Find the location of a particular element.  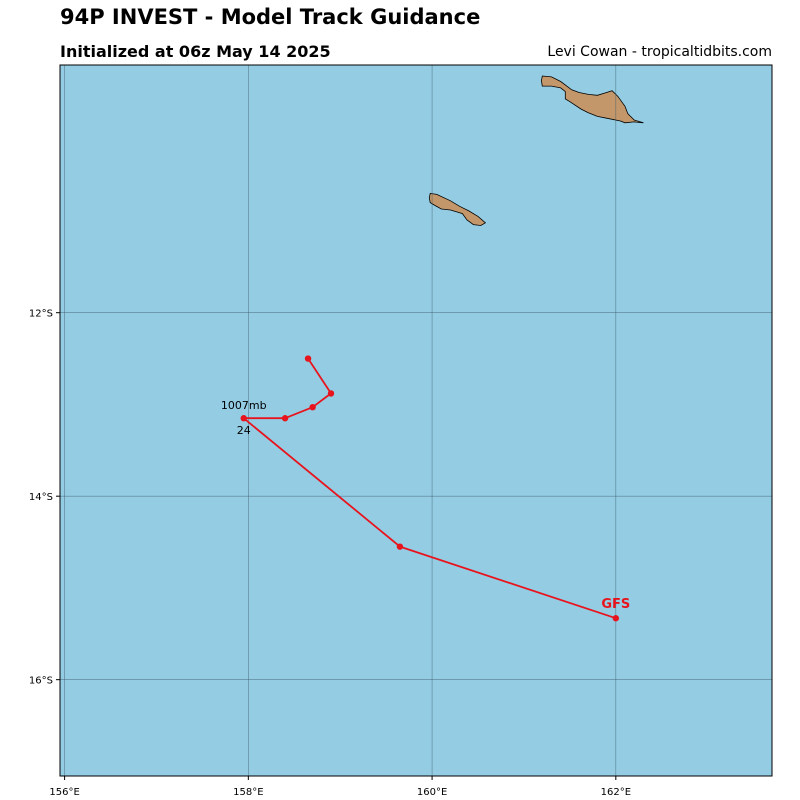

map-title: 94P INVEST - Model Track Guidance is located at coordinates (270, 17).